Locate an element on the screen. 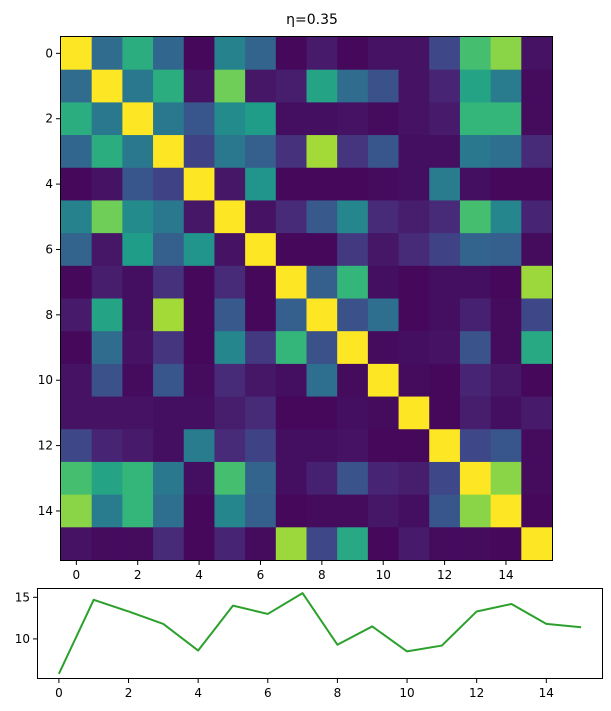 The image size is (611, 711). x-tick-label: 6 is located at coordinates (268, 693).